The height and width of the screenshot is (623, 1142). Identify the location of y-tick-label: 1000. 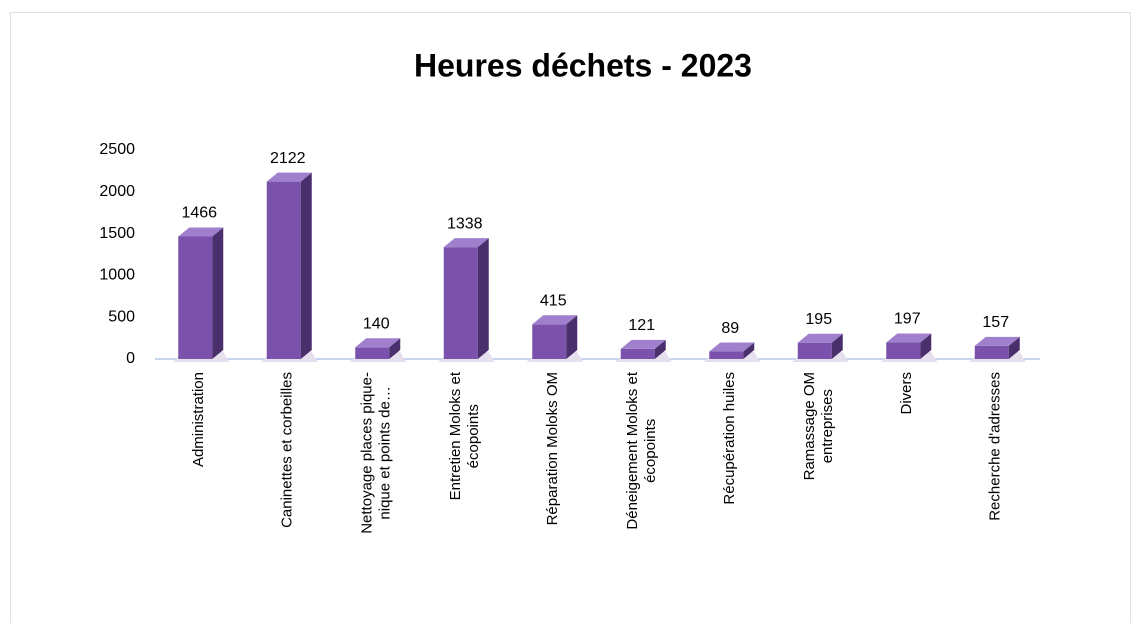
(117, 275).